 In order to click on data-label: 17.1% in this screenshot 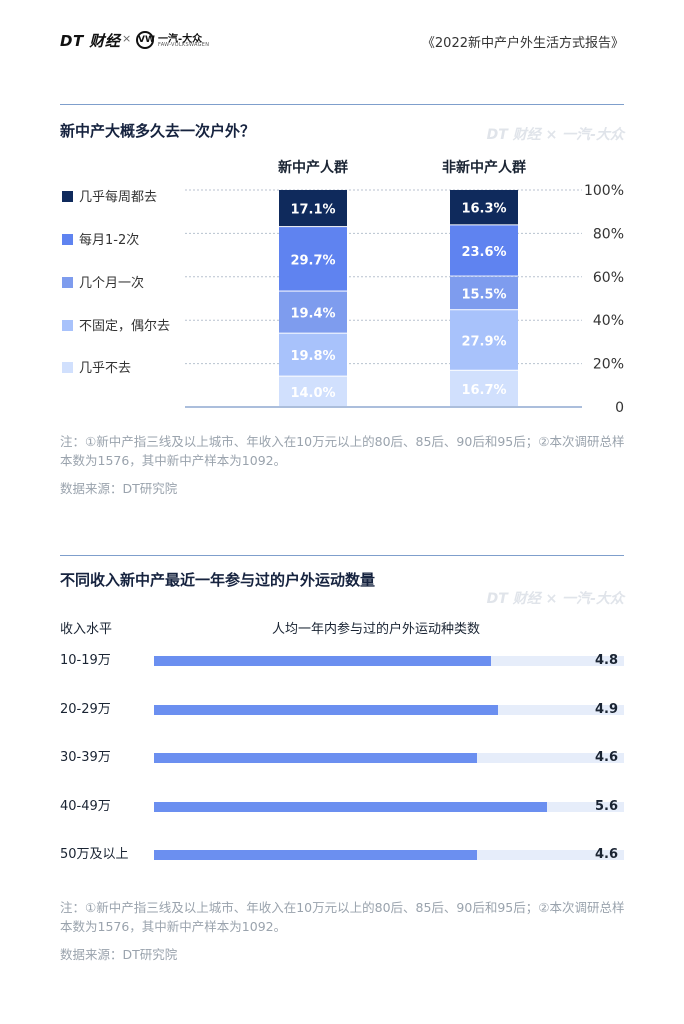, I will do `click(312, 210)`.